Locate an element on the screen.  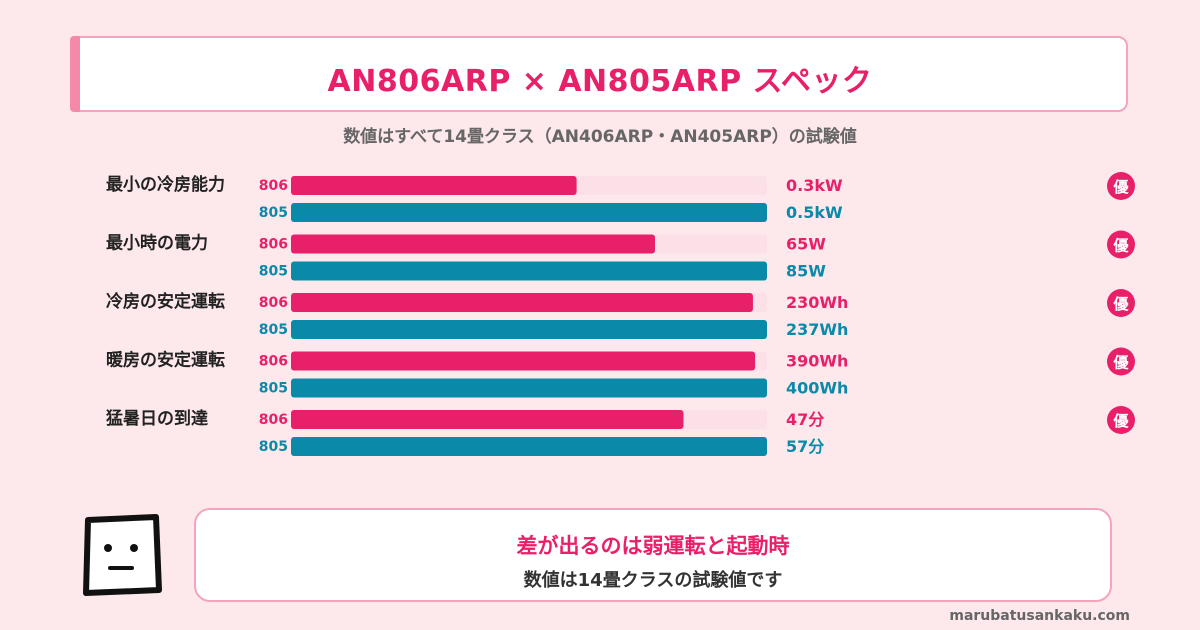
site-credit: marubatusankaku.com is located at coordinates (1039, 616).